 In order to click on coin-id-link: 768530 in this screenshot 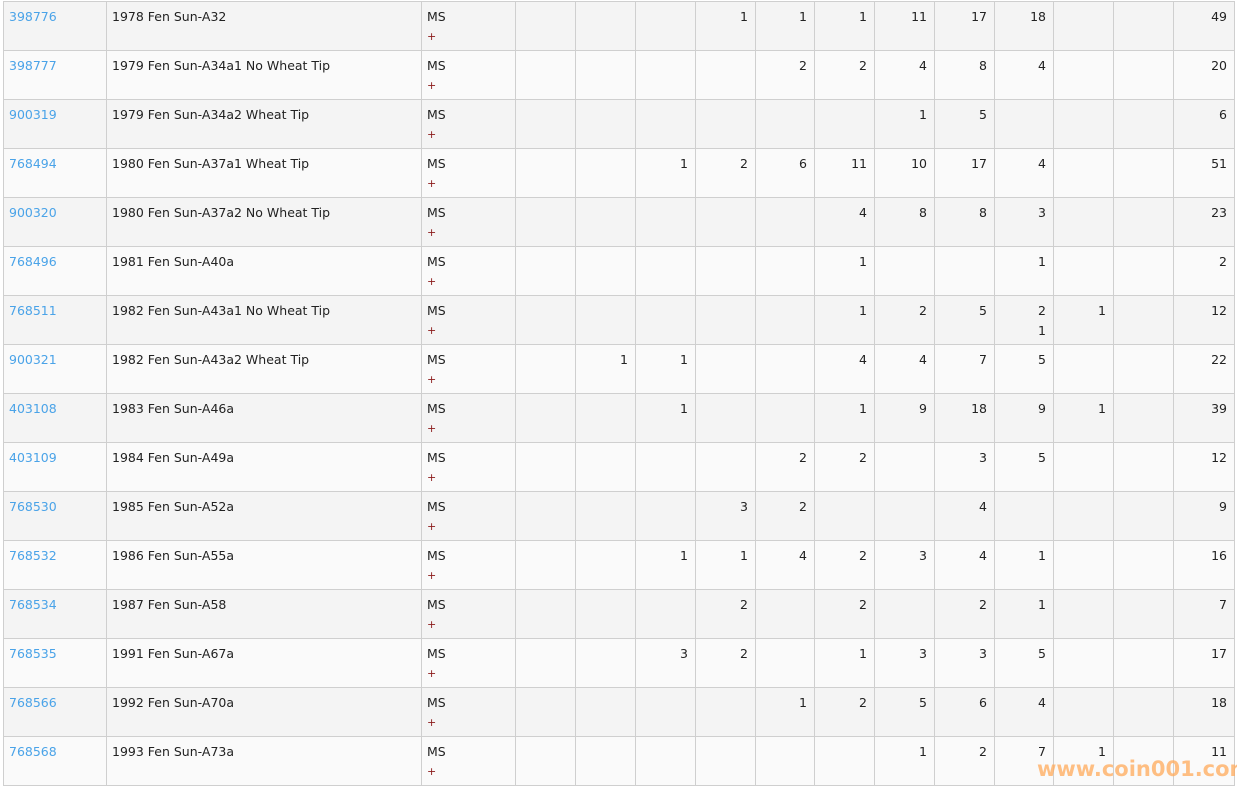, I will do `click(33, 506)`.